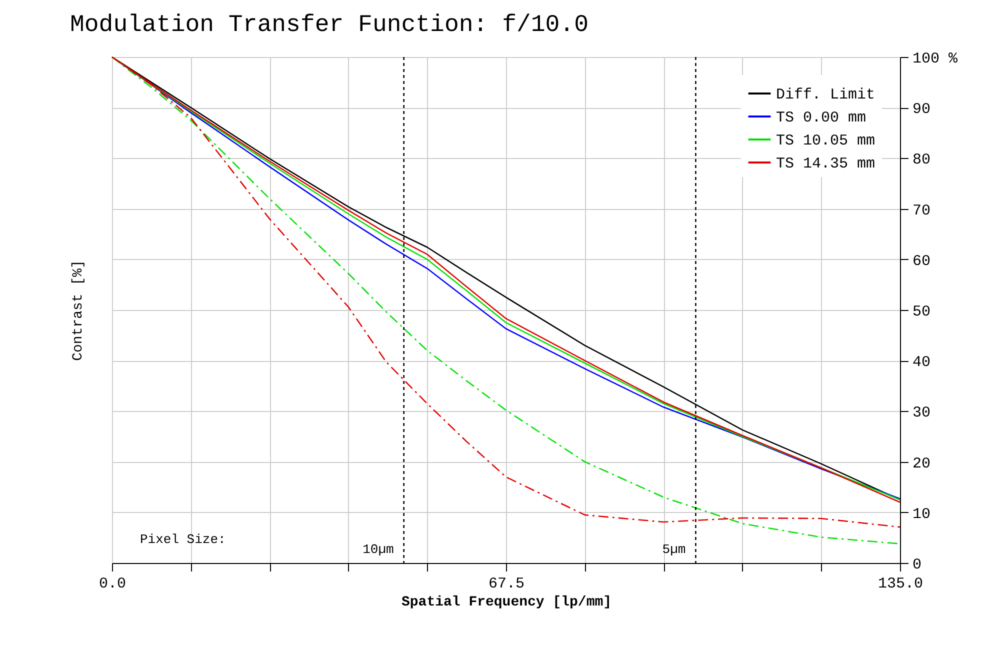  Describe the element at coordinates (112, 584) in the screenshot. I see `x-tick-label: 0.0` at that location.